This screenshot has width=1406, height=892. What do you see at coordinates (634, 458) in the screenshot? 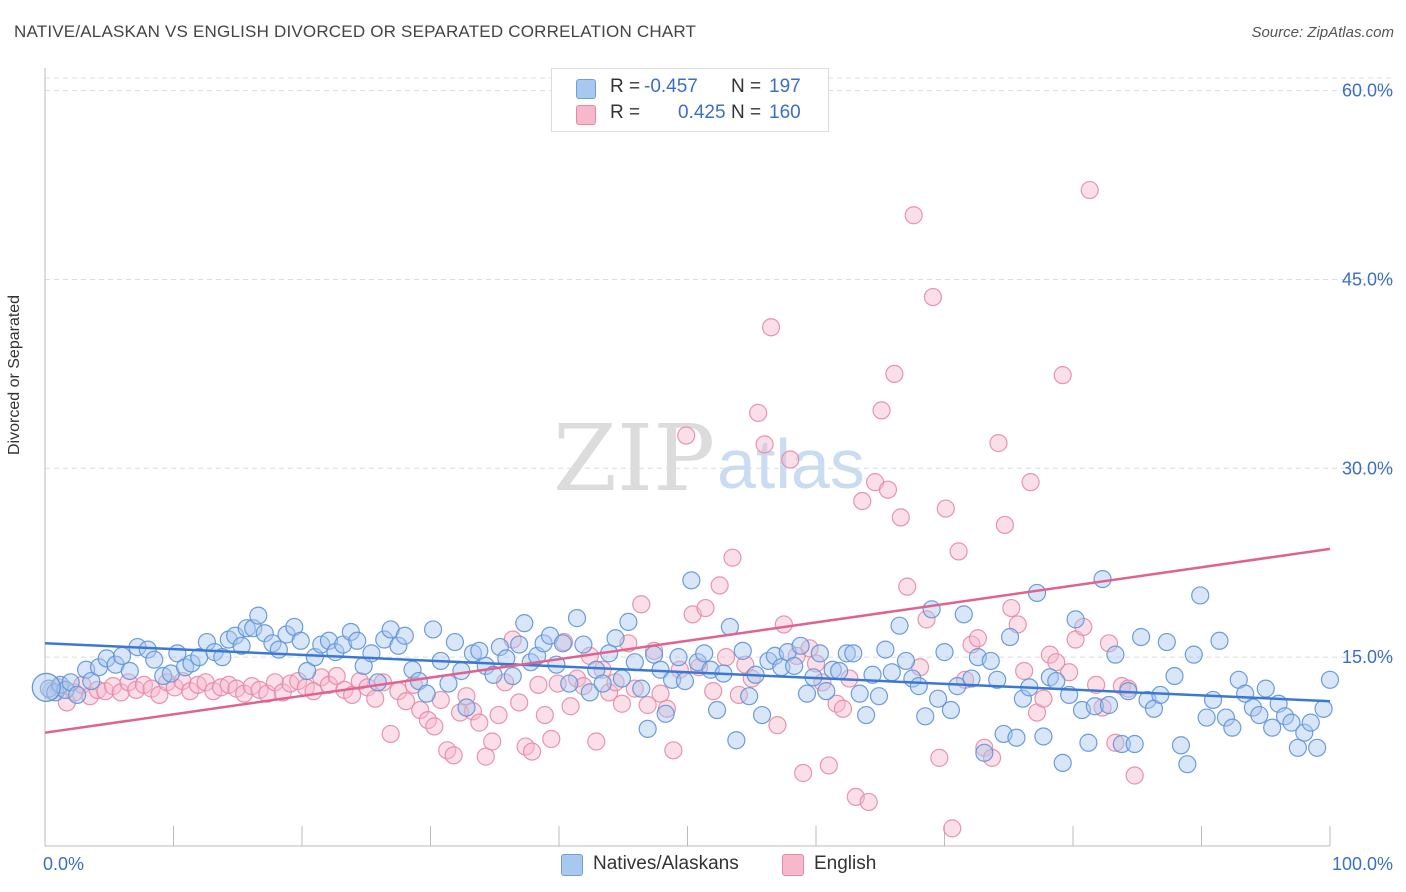
I see `watermark-zip: ZIP` at bounding box center [634, 458].